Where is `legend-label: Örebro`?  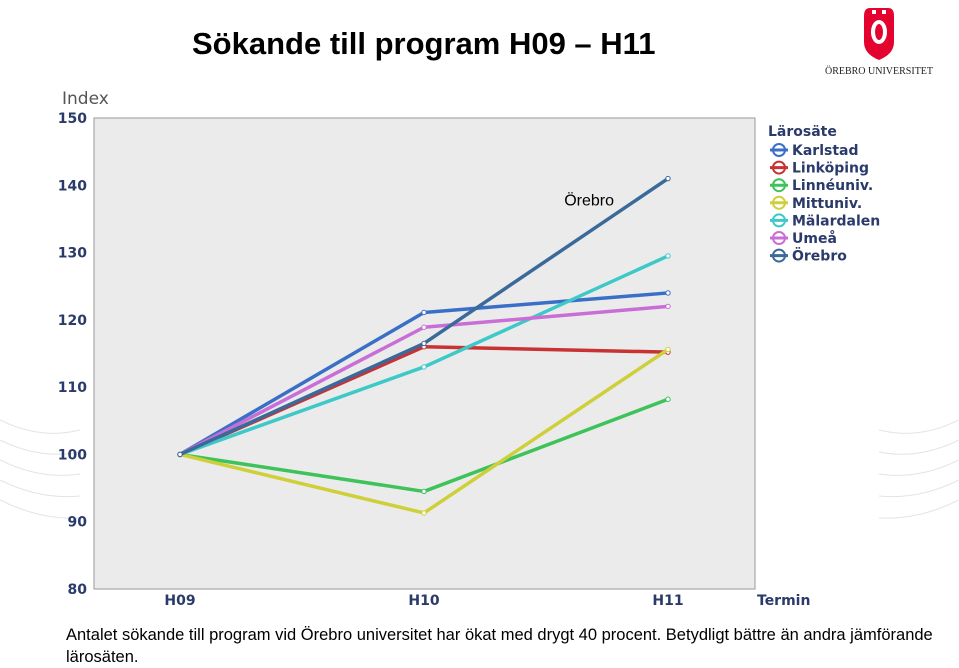 legend-label: Örebro is located at coordinates (819, 256).